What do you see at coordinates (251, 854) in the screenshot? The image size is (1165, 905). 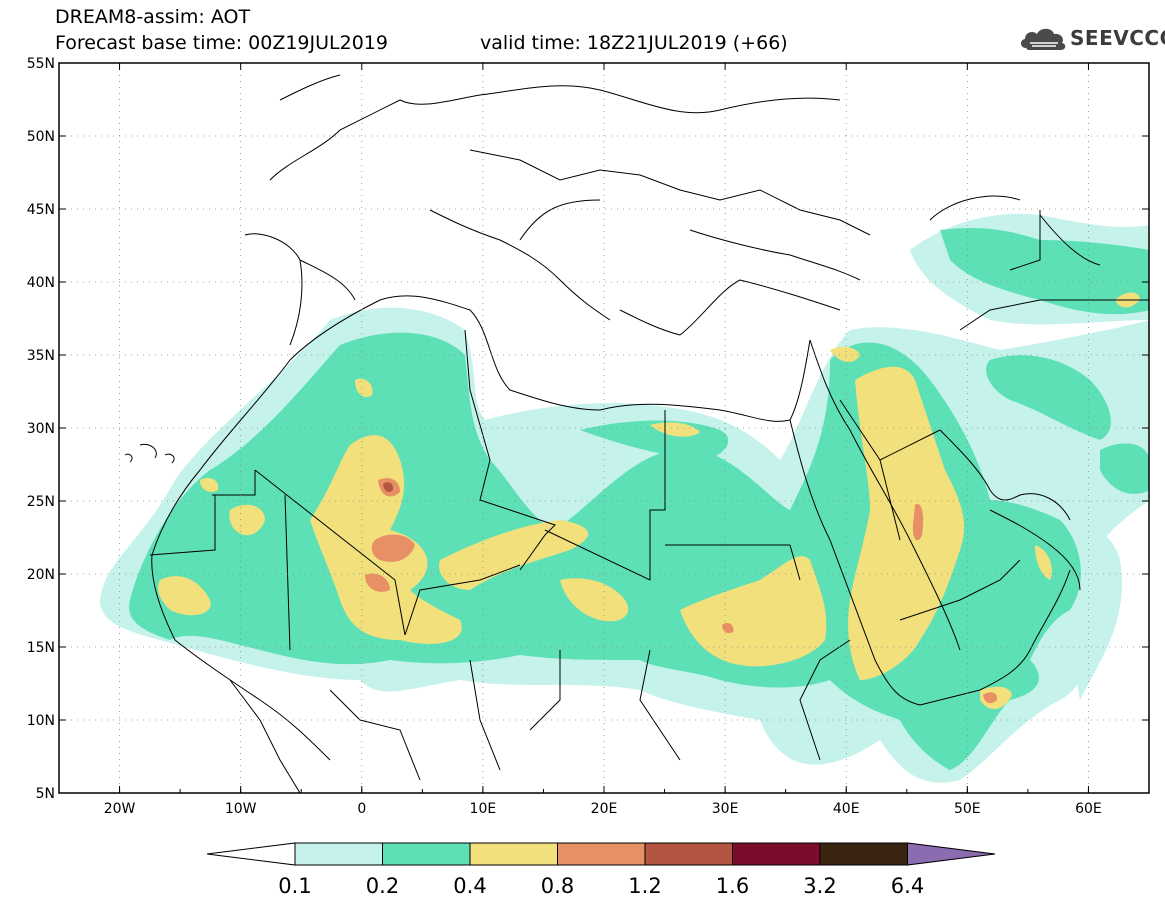 I see `colorbar-min-arrow` at bounding box center [251, 854].